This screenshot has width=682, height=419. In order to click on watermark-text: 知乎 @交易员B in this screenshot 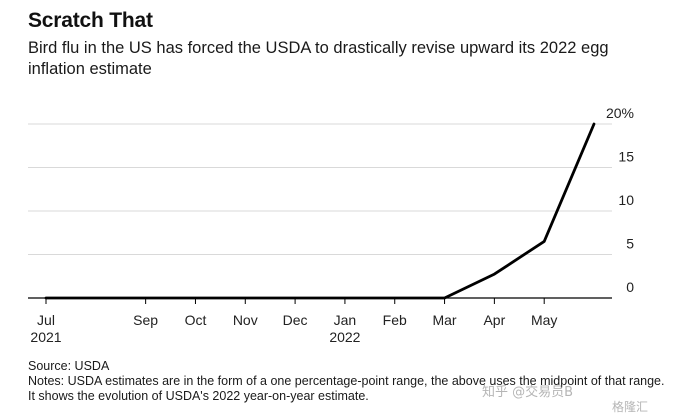, I will do `click(528, 392)`.